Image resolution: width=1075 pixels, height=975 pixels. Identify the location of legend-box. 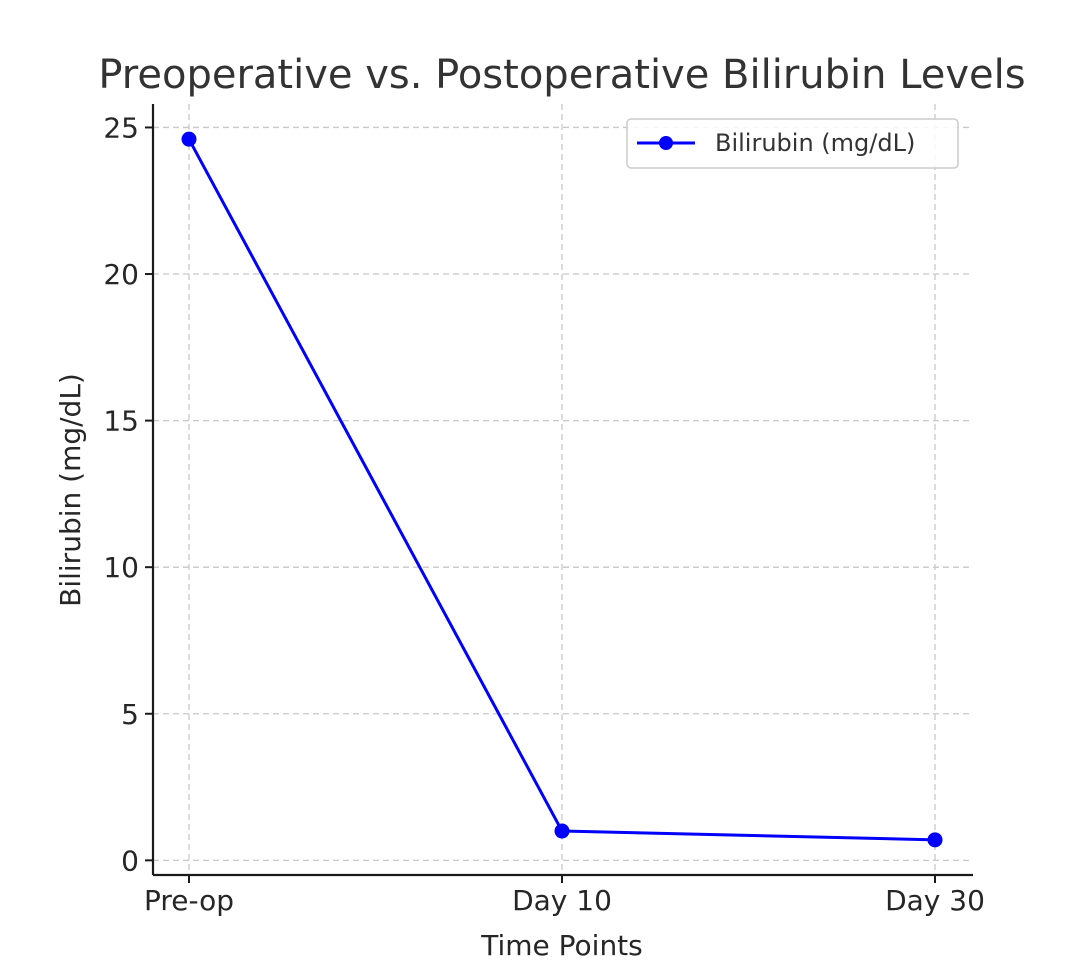
(792, 143).